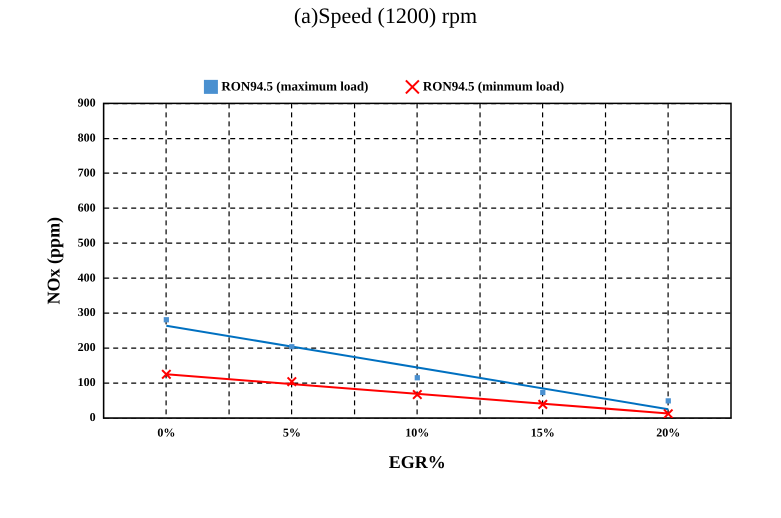  Describe the element at coordinates (291, 432) in the screenshot. I see `x-tick-label: 5%` at that location.